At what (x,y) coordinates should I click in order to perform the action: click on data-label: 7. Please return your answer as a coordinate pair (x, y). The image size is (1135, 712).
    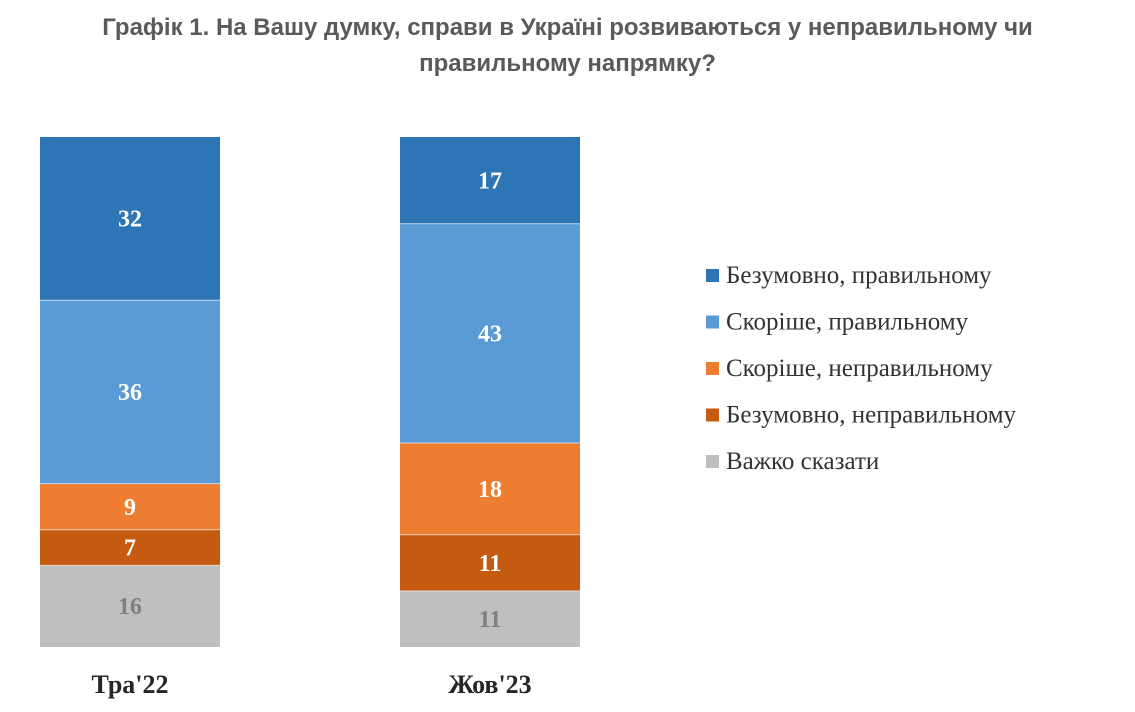
    Looking at the image, I should click on (130, 549).